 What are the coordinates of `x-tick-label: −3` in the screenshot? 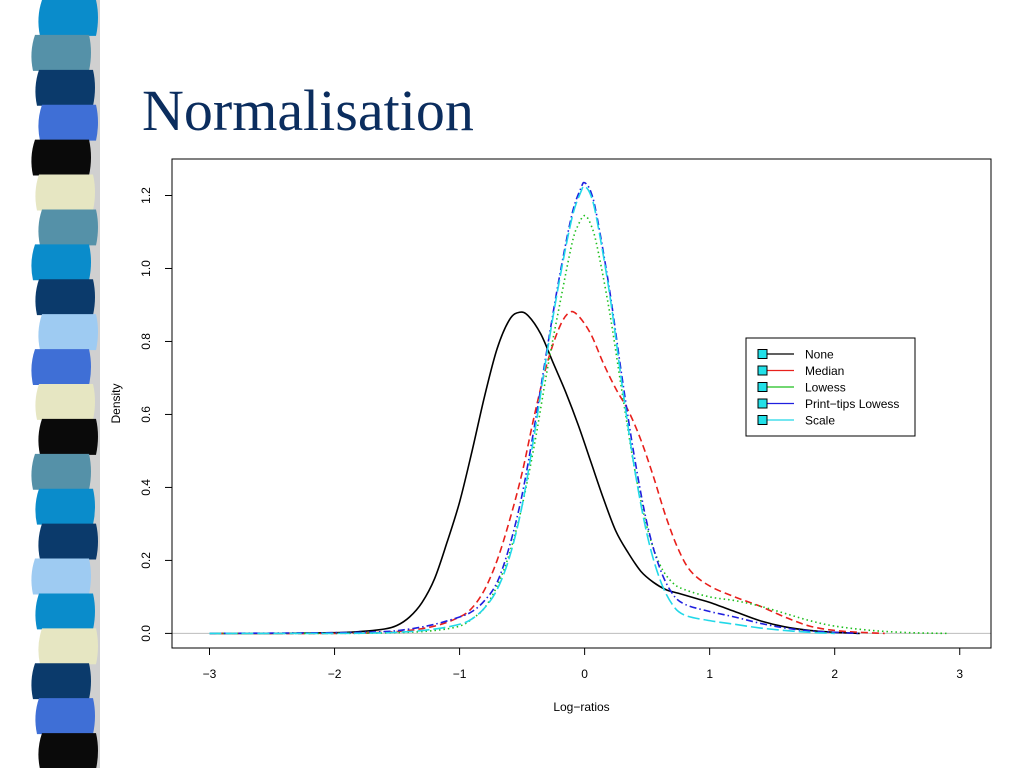 It's located at (210, 674).